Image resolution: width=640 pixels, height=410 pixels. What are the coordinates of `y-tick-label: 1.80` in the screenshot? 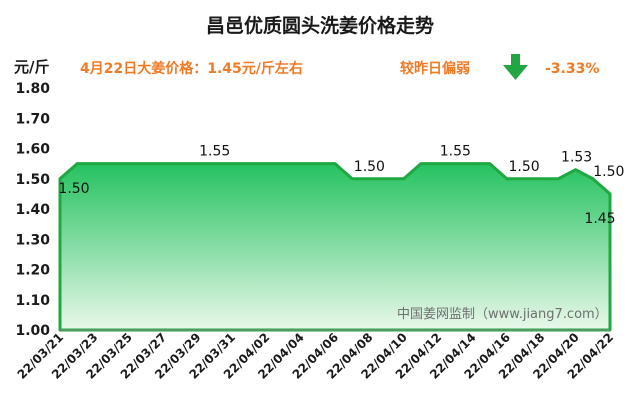 It's located at (32, 89).